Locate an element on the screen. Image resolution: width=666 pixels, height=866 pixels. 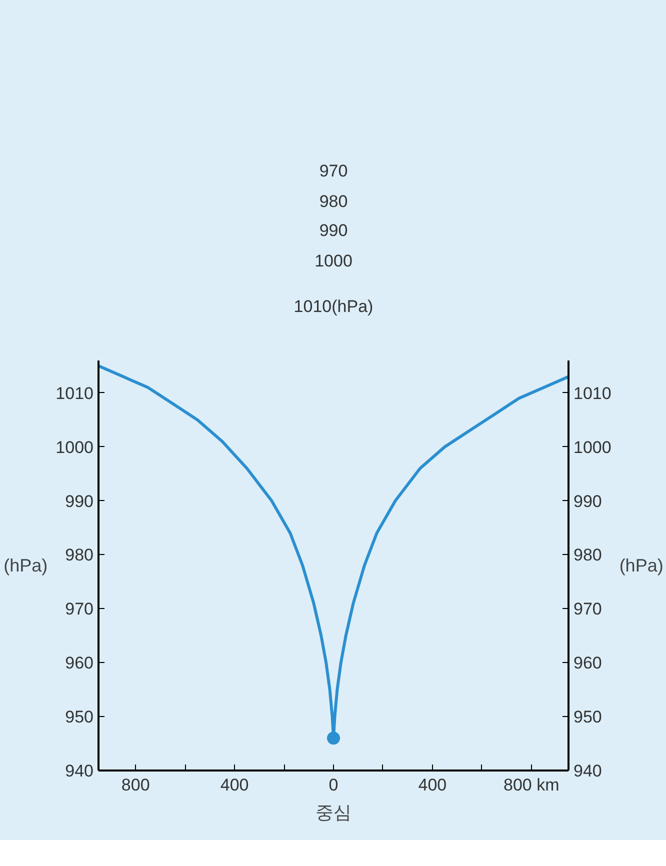
x-axis-title: 중심 is located at coordinates (334, 812).